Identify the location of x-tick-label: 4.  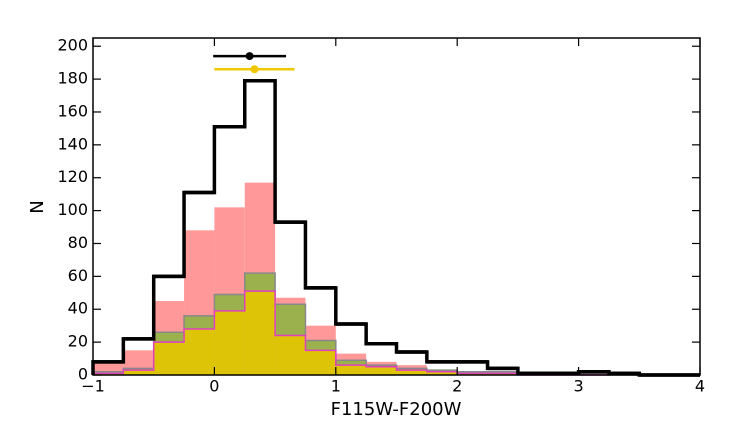
(700, 386).